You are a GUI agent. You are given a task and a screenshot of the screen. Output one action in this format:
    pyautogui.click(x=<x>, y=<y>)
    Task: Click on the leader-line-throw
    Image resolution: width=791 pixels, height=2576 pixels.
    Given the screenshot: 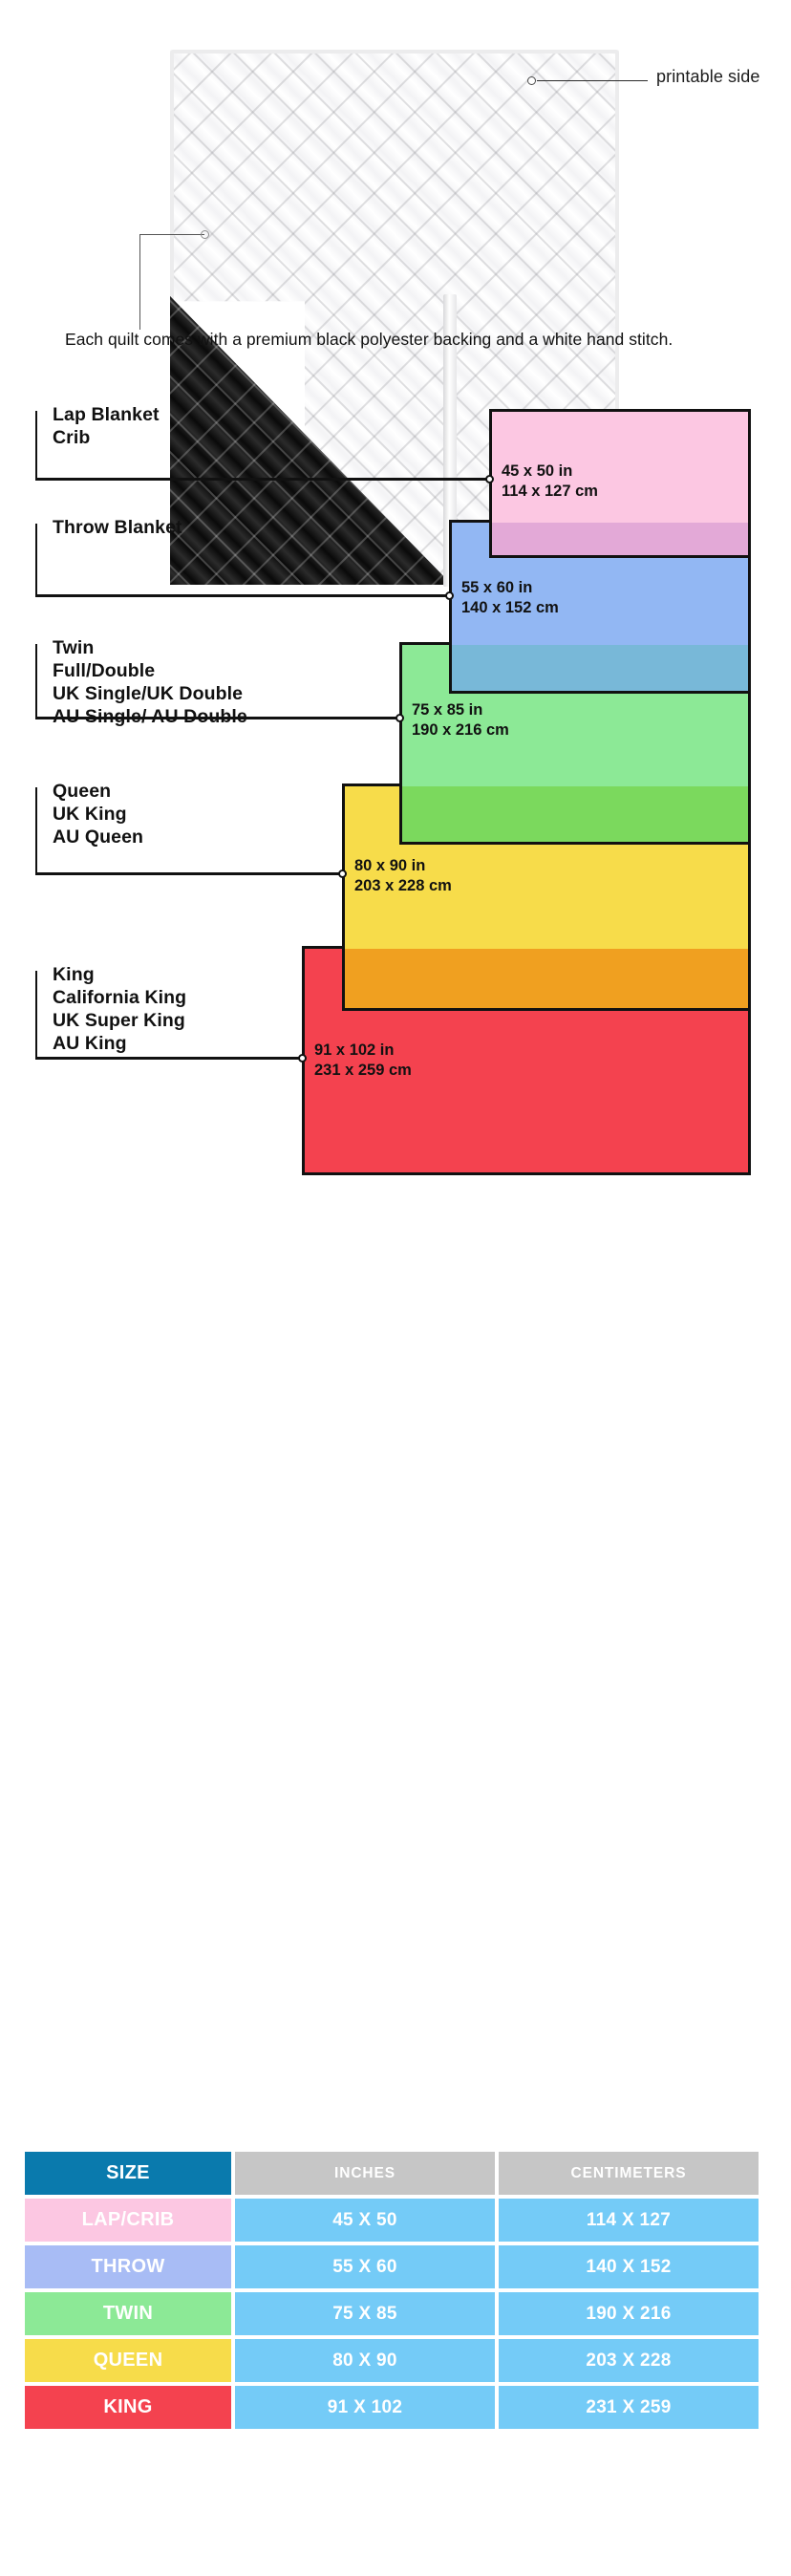 What is the action you would take?
    pyautogui.click(x=243, y=596)
    